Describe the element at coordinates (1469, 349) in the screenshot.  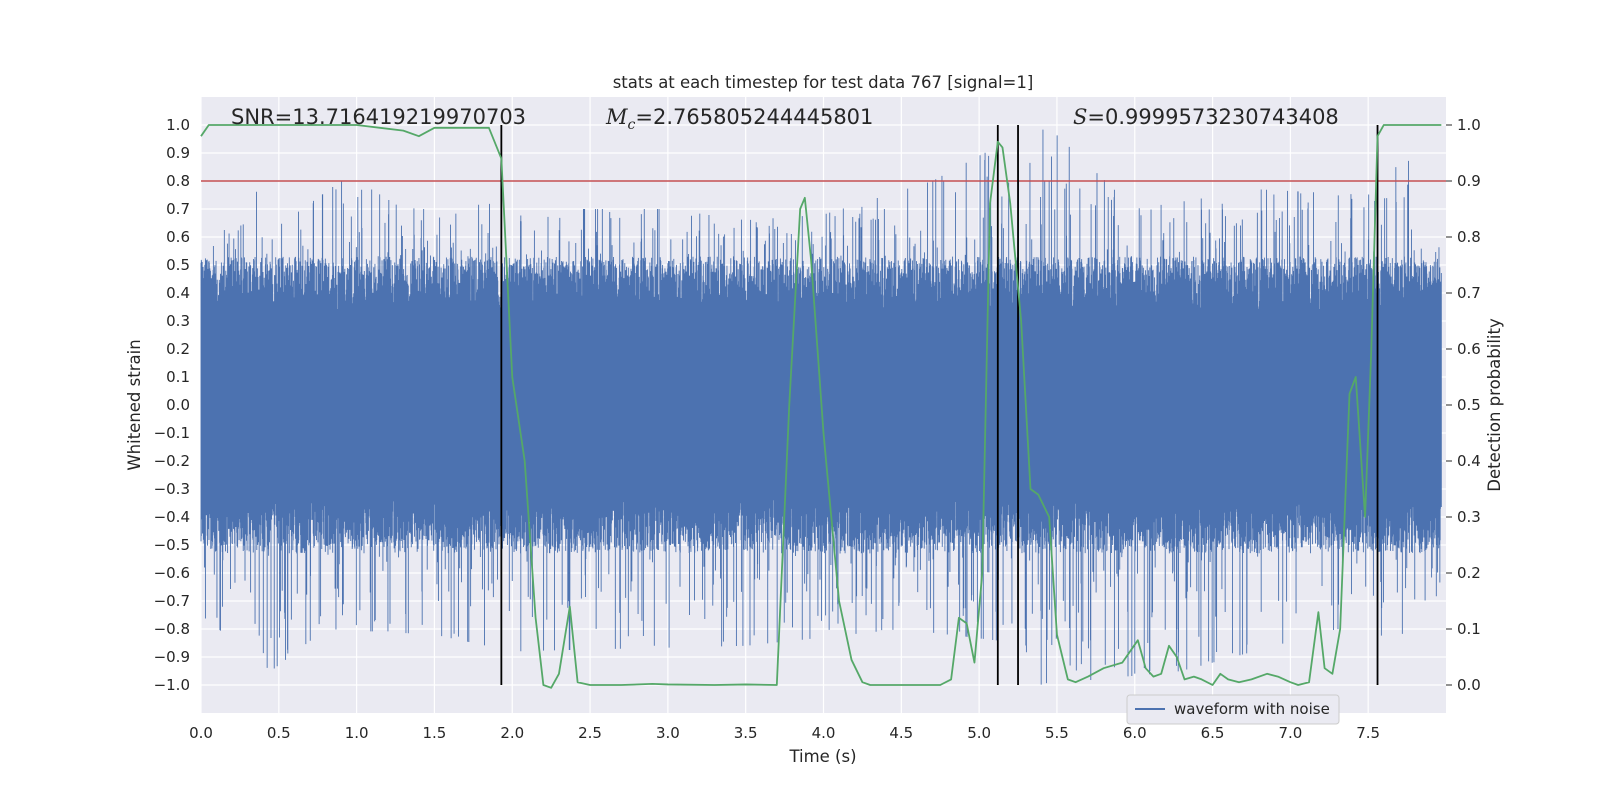
I see `y-right-tick-label: 0.6` at that location.